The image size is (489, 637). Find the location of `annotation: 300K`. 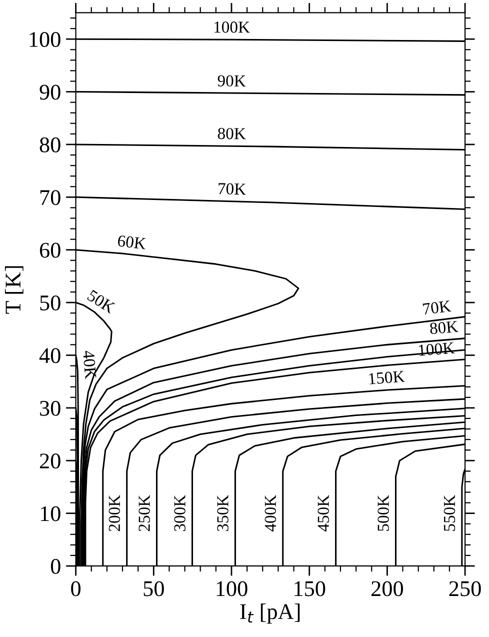

annotation: 300K is located at coordinates (180, 513).